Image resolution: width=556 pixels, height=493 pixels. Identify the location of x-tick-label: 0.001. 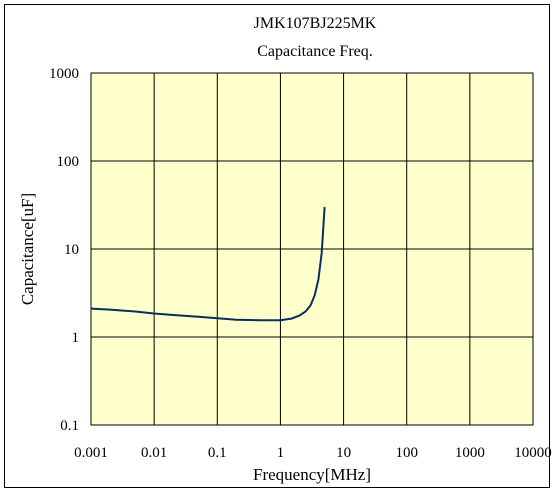
(91, 453).